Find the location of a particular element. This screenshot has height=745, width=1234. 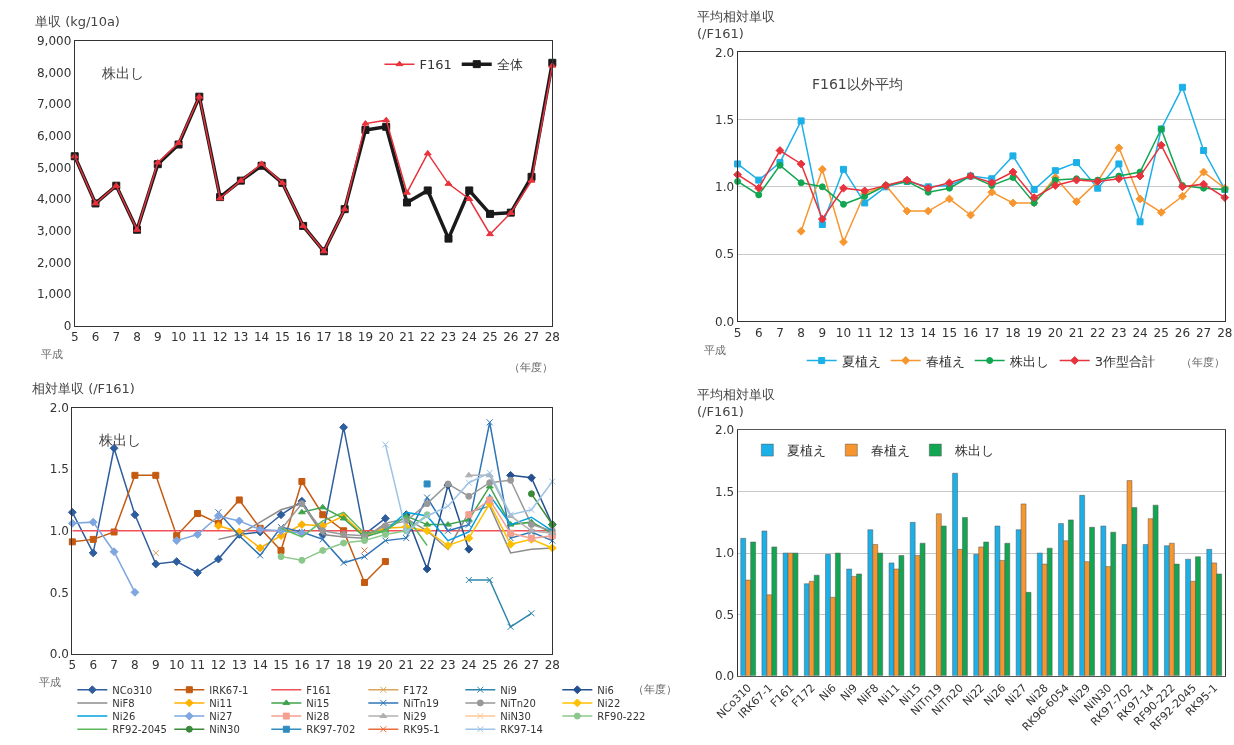

x-tick-label: 8 is located at coordinates (135, 665).